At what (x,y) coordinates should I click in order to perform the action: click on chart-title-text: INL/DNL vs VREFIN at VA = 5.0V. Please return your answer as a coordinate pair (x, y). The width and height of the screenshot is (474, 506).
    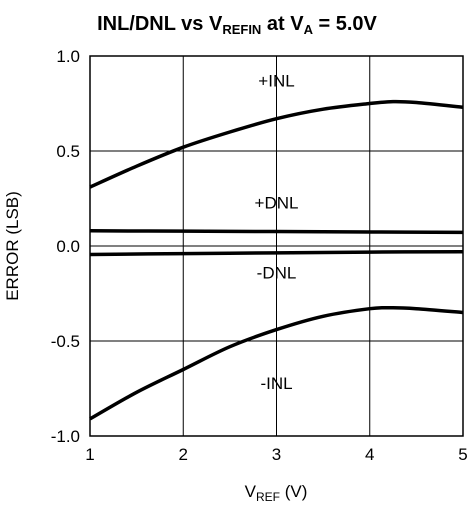
    Looking at the image, I should click on (237, 25).